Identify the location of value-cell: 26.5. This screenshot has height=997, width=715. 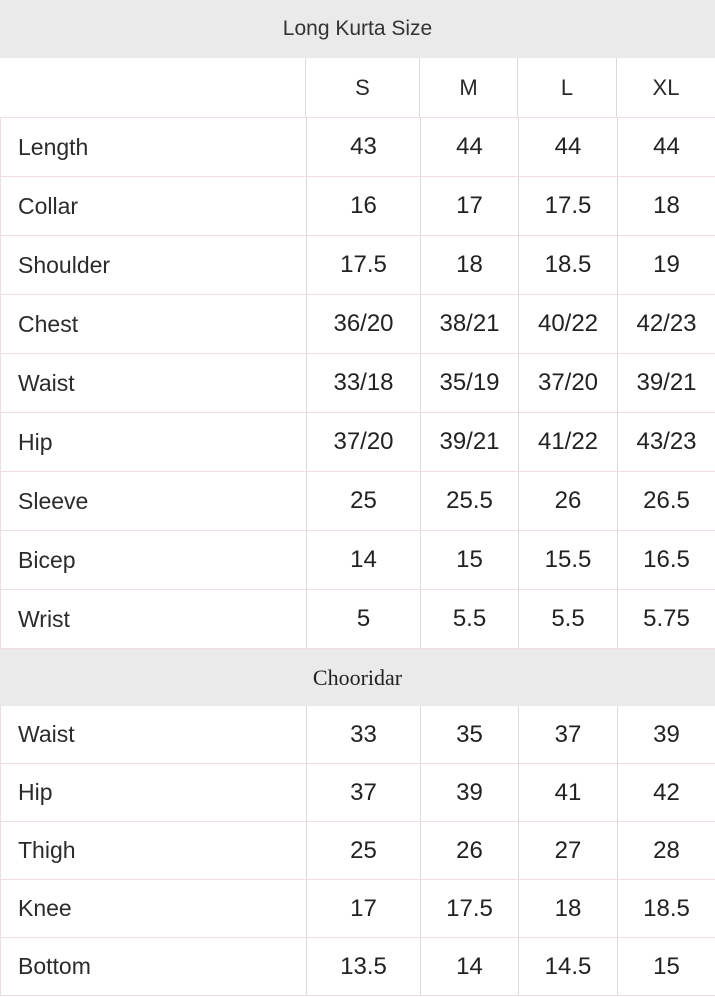
(666, 501).